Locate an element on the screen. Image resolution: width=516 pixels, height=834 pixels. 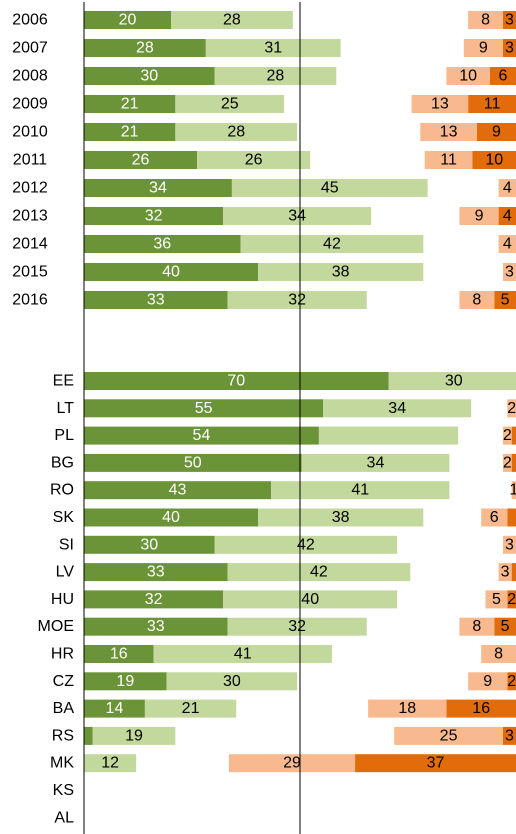
data-label-negative-dark: 10 is located at coordinates (494, 160).